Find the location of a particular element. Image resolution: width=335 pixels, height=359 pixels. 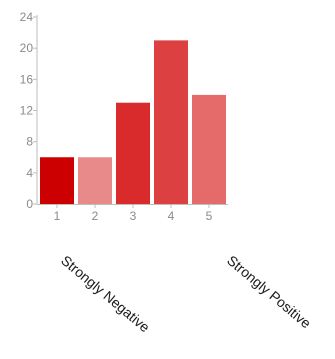

anchor-label-low: Strongly Negative is located at coordinates (105, 293).